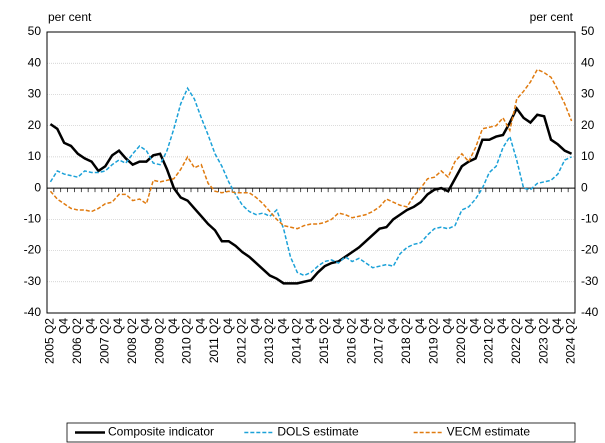  I want to click on y-tick-label: 20, so click(35, 125).